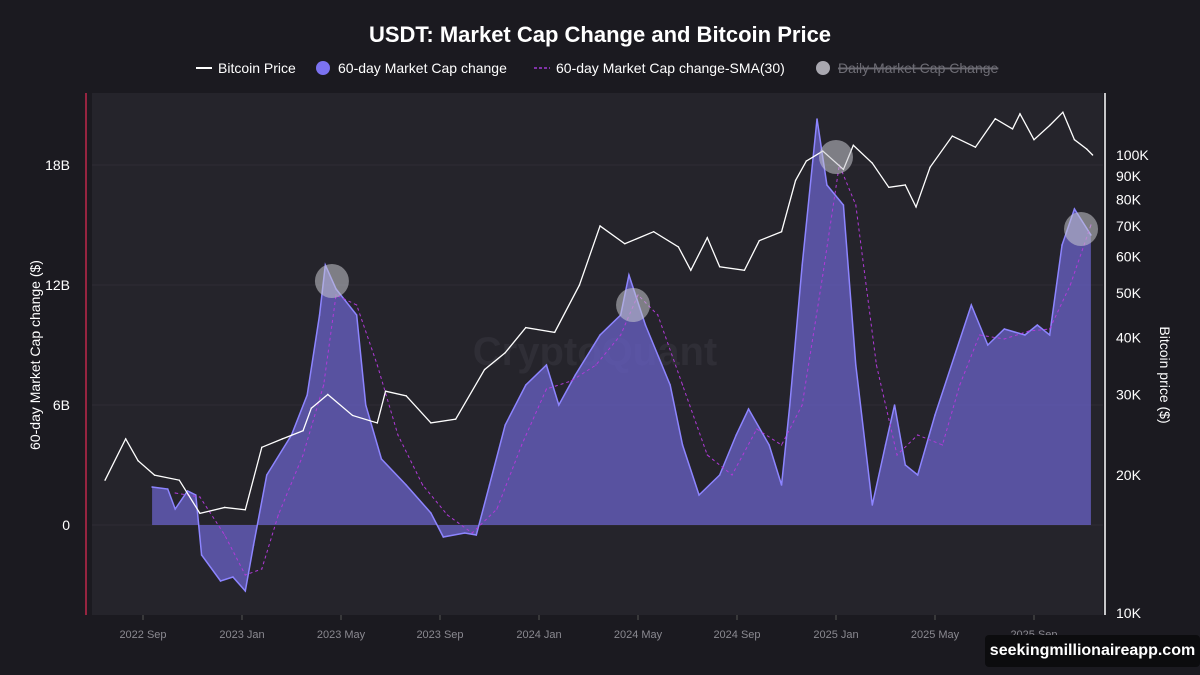 The width and height of the screenshot is (1200, 675). I want to click on legend-item: 60-day Market Cap change-SMA(30), so click(659, 68).